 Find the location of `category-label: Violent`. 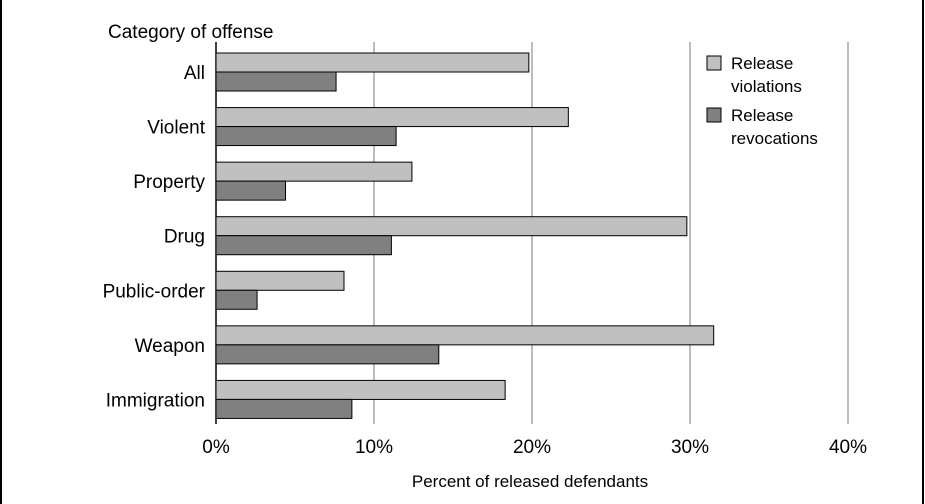

category-label: Violent is located at coordinates (176, 128).